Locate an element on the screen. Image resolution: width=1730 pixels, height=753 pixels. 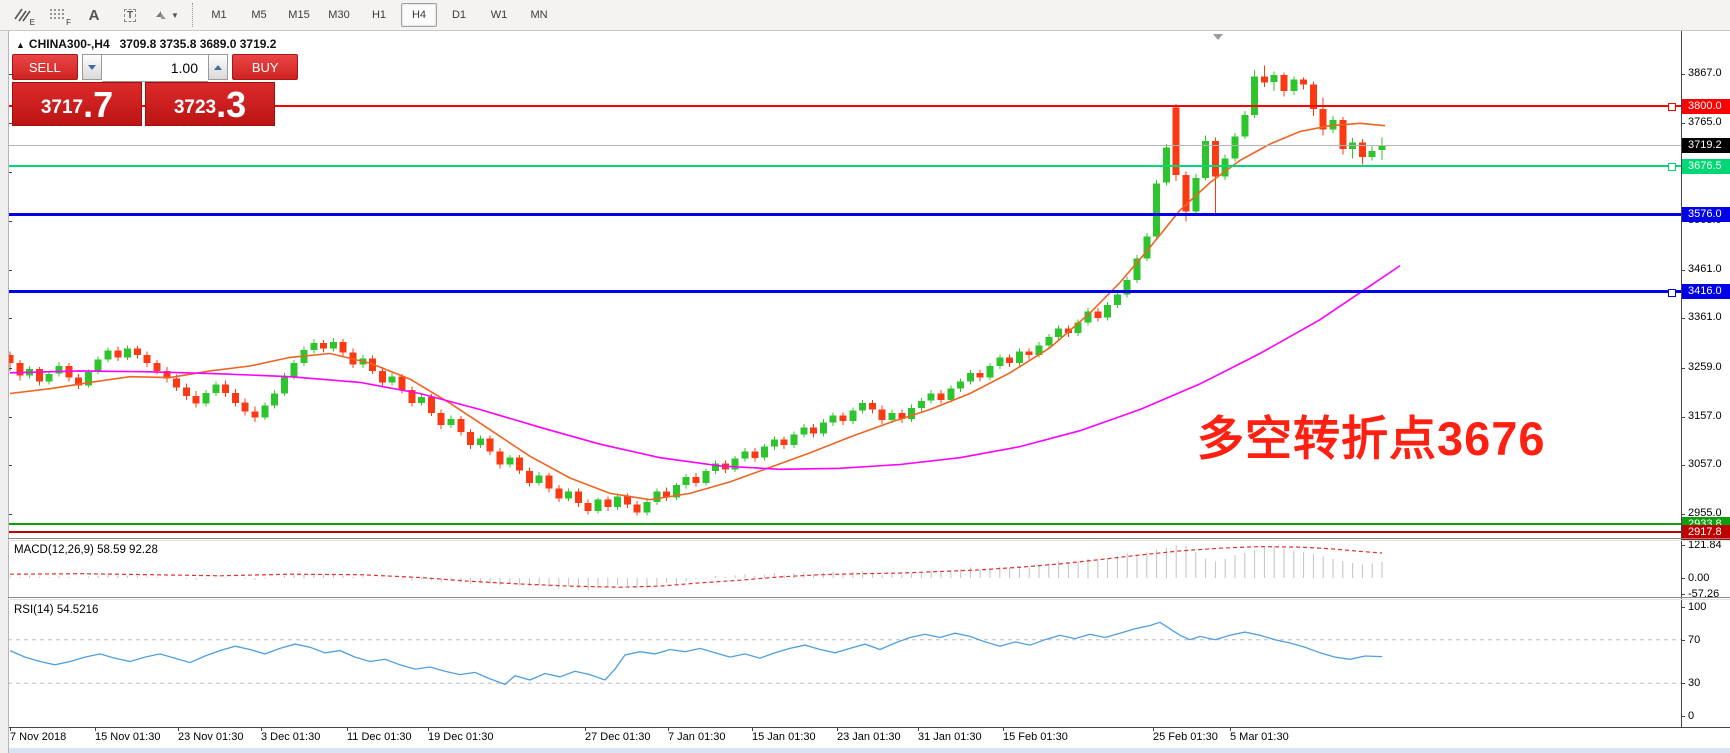
time-label: 23 Nov 01:30 is located at coordinates (211, 737).